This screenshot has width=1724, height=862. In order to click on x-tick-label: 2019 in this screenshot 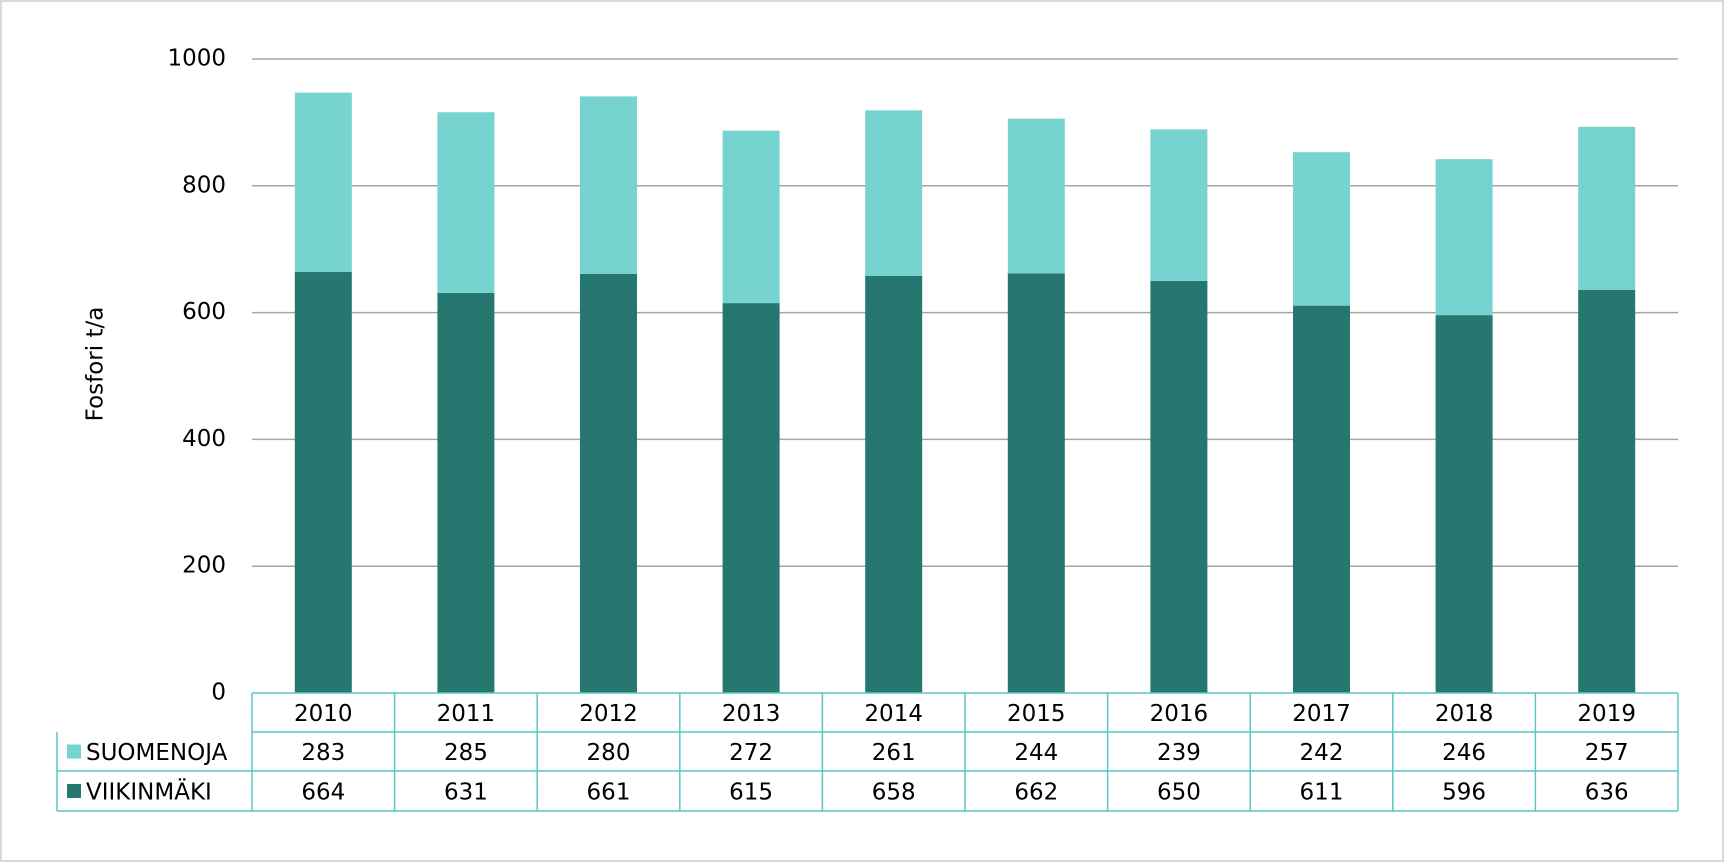, I will do `click(1606, 714)`.